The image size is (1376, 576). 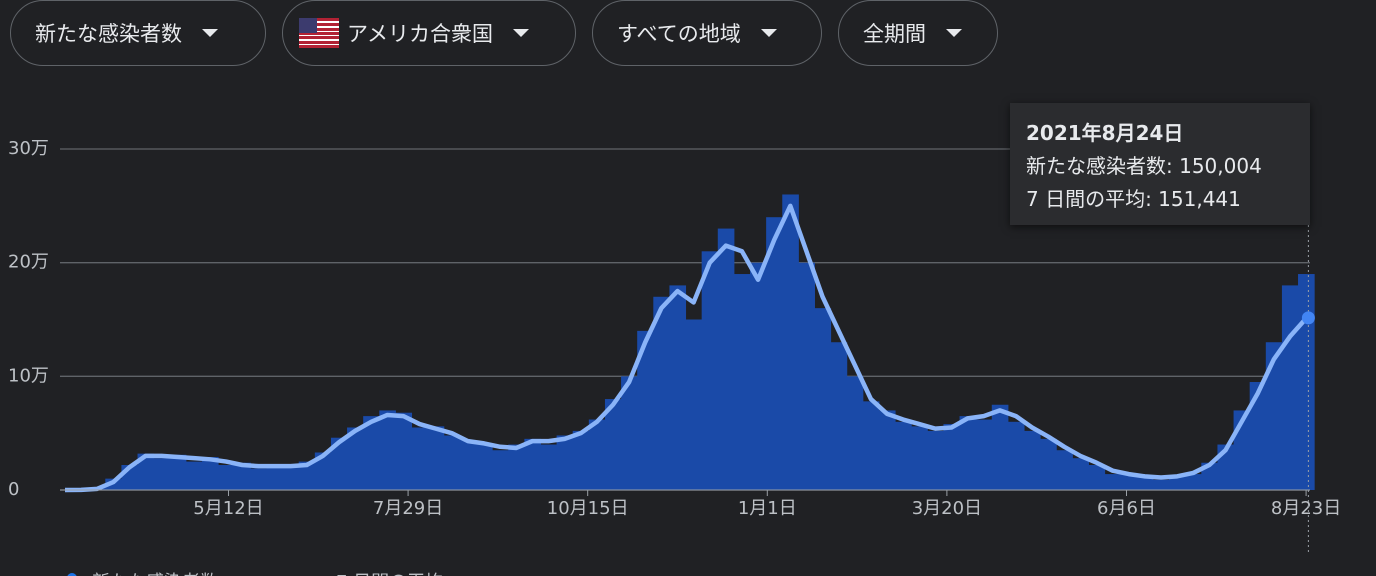 I want to click on dropdown-label: すべての地域, so click(x=679, y=34).